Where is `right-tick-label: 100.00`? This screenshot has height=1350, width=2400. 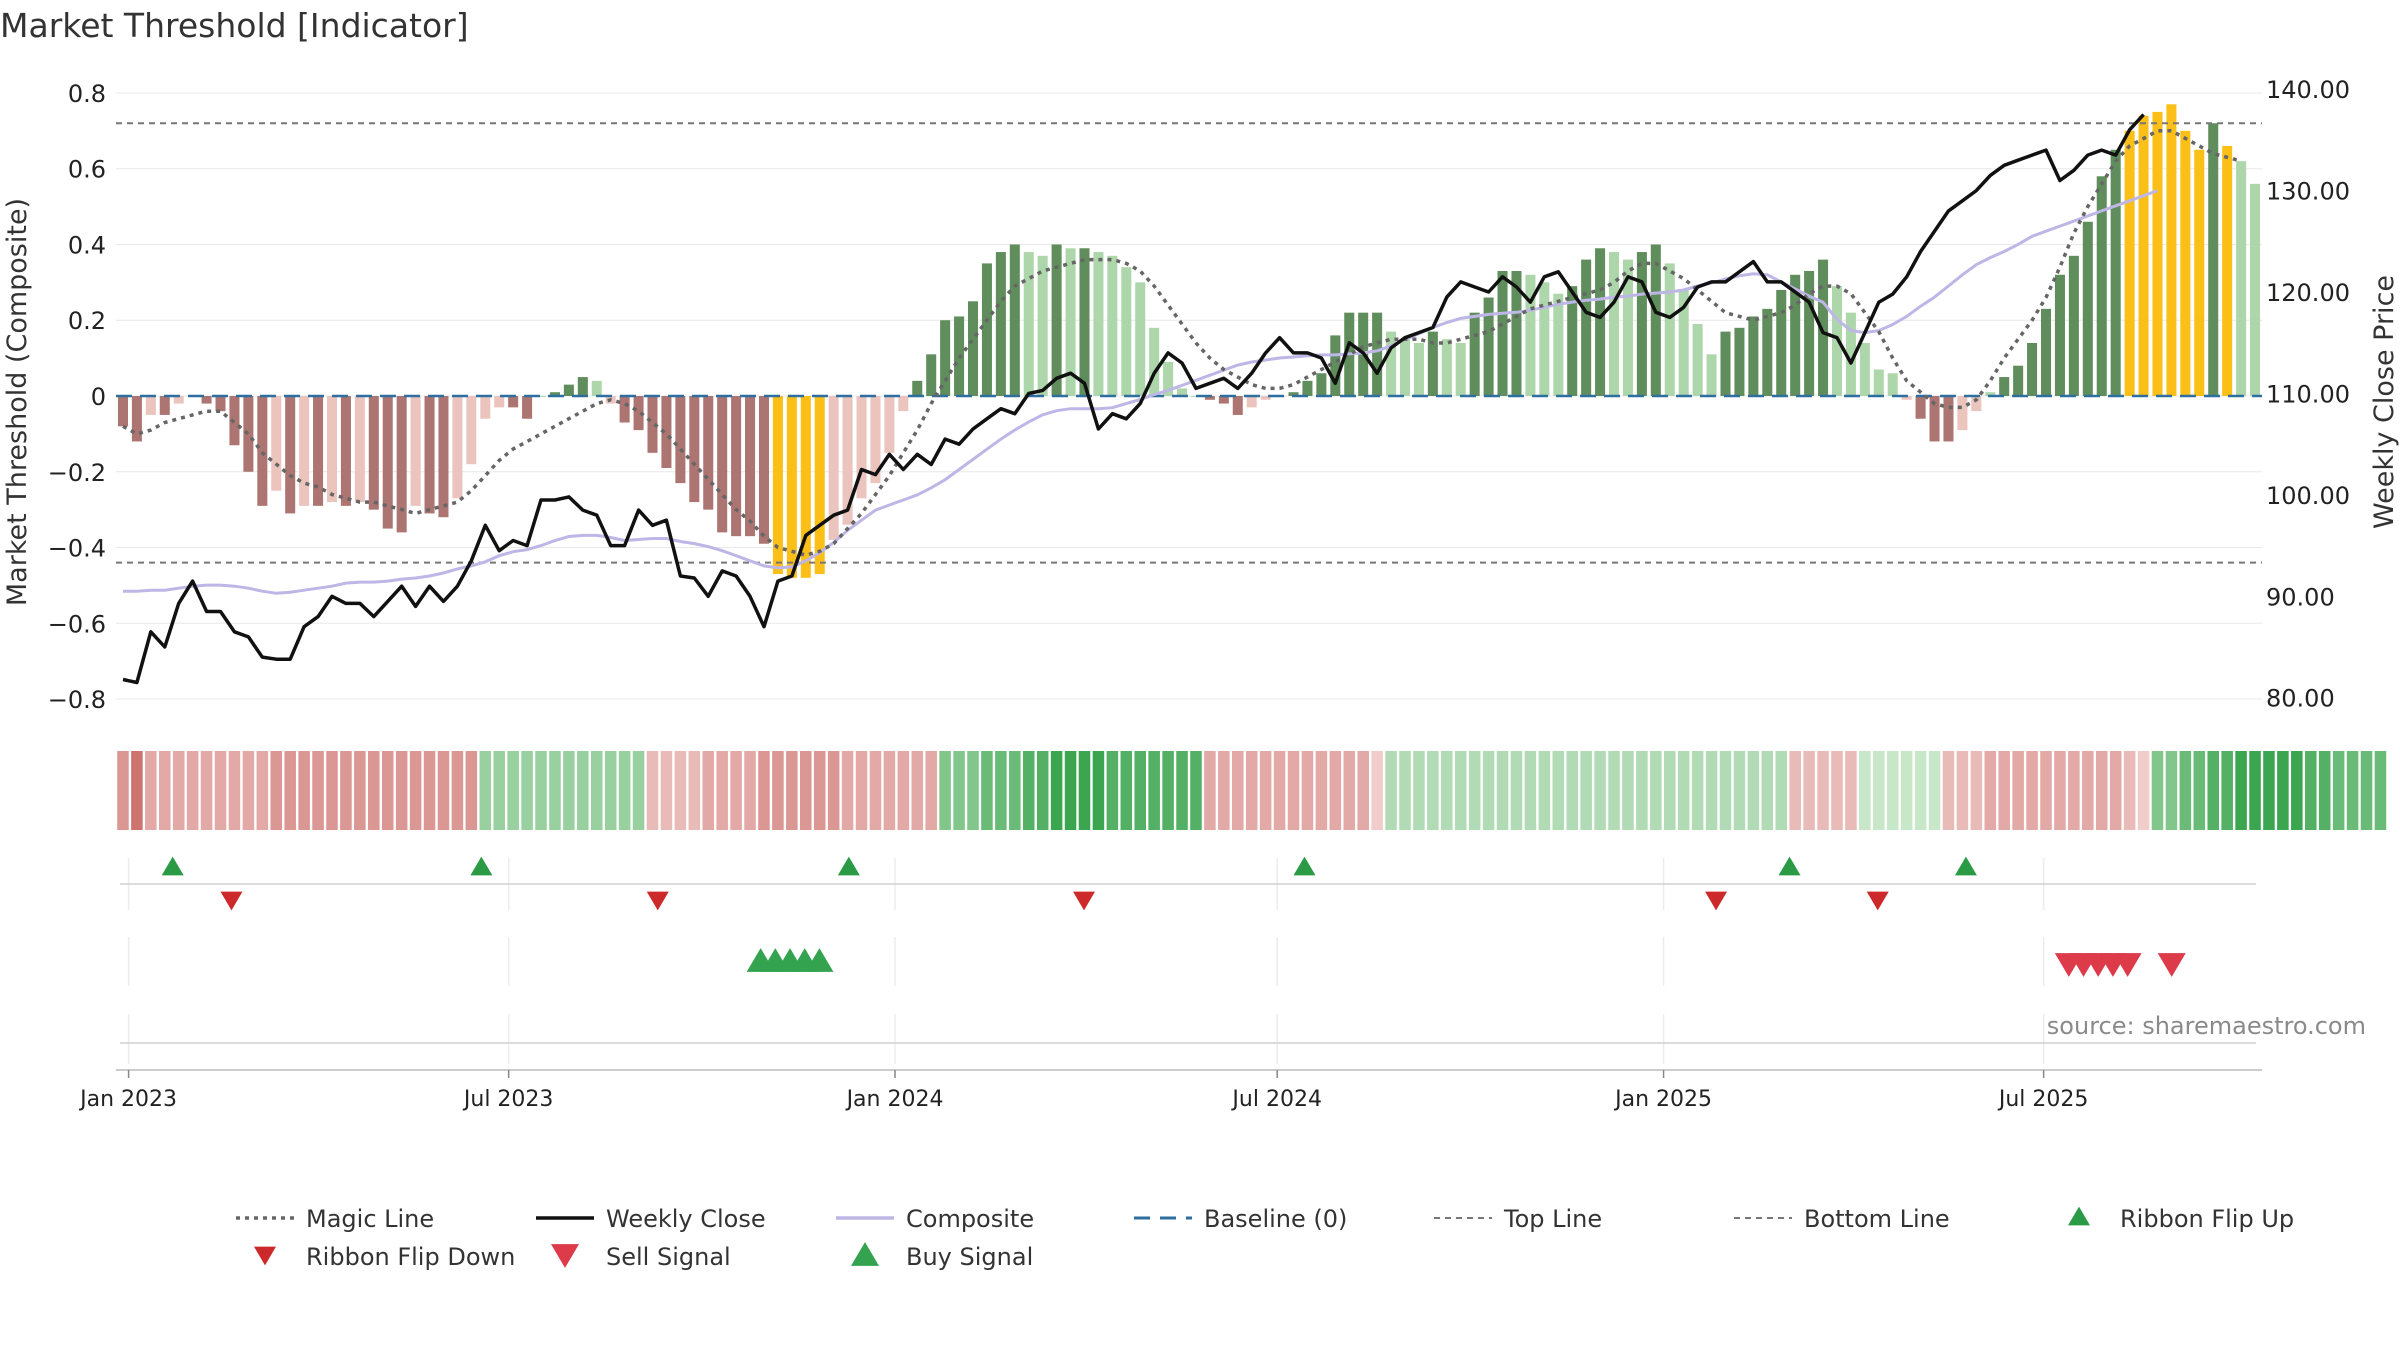 right-tick-label: 100.00 is located at coordinates (2308, 496).